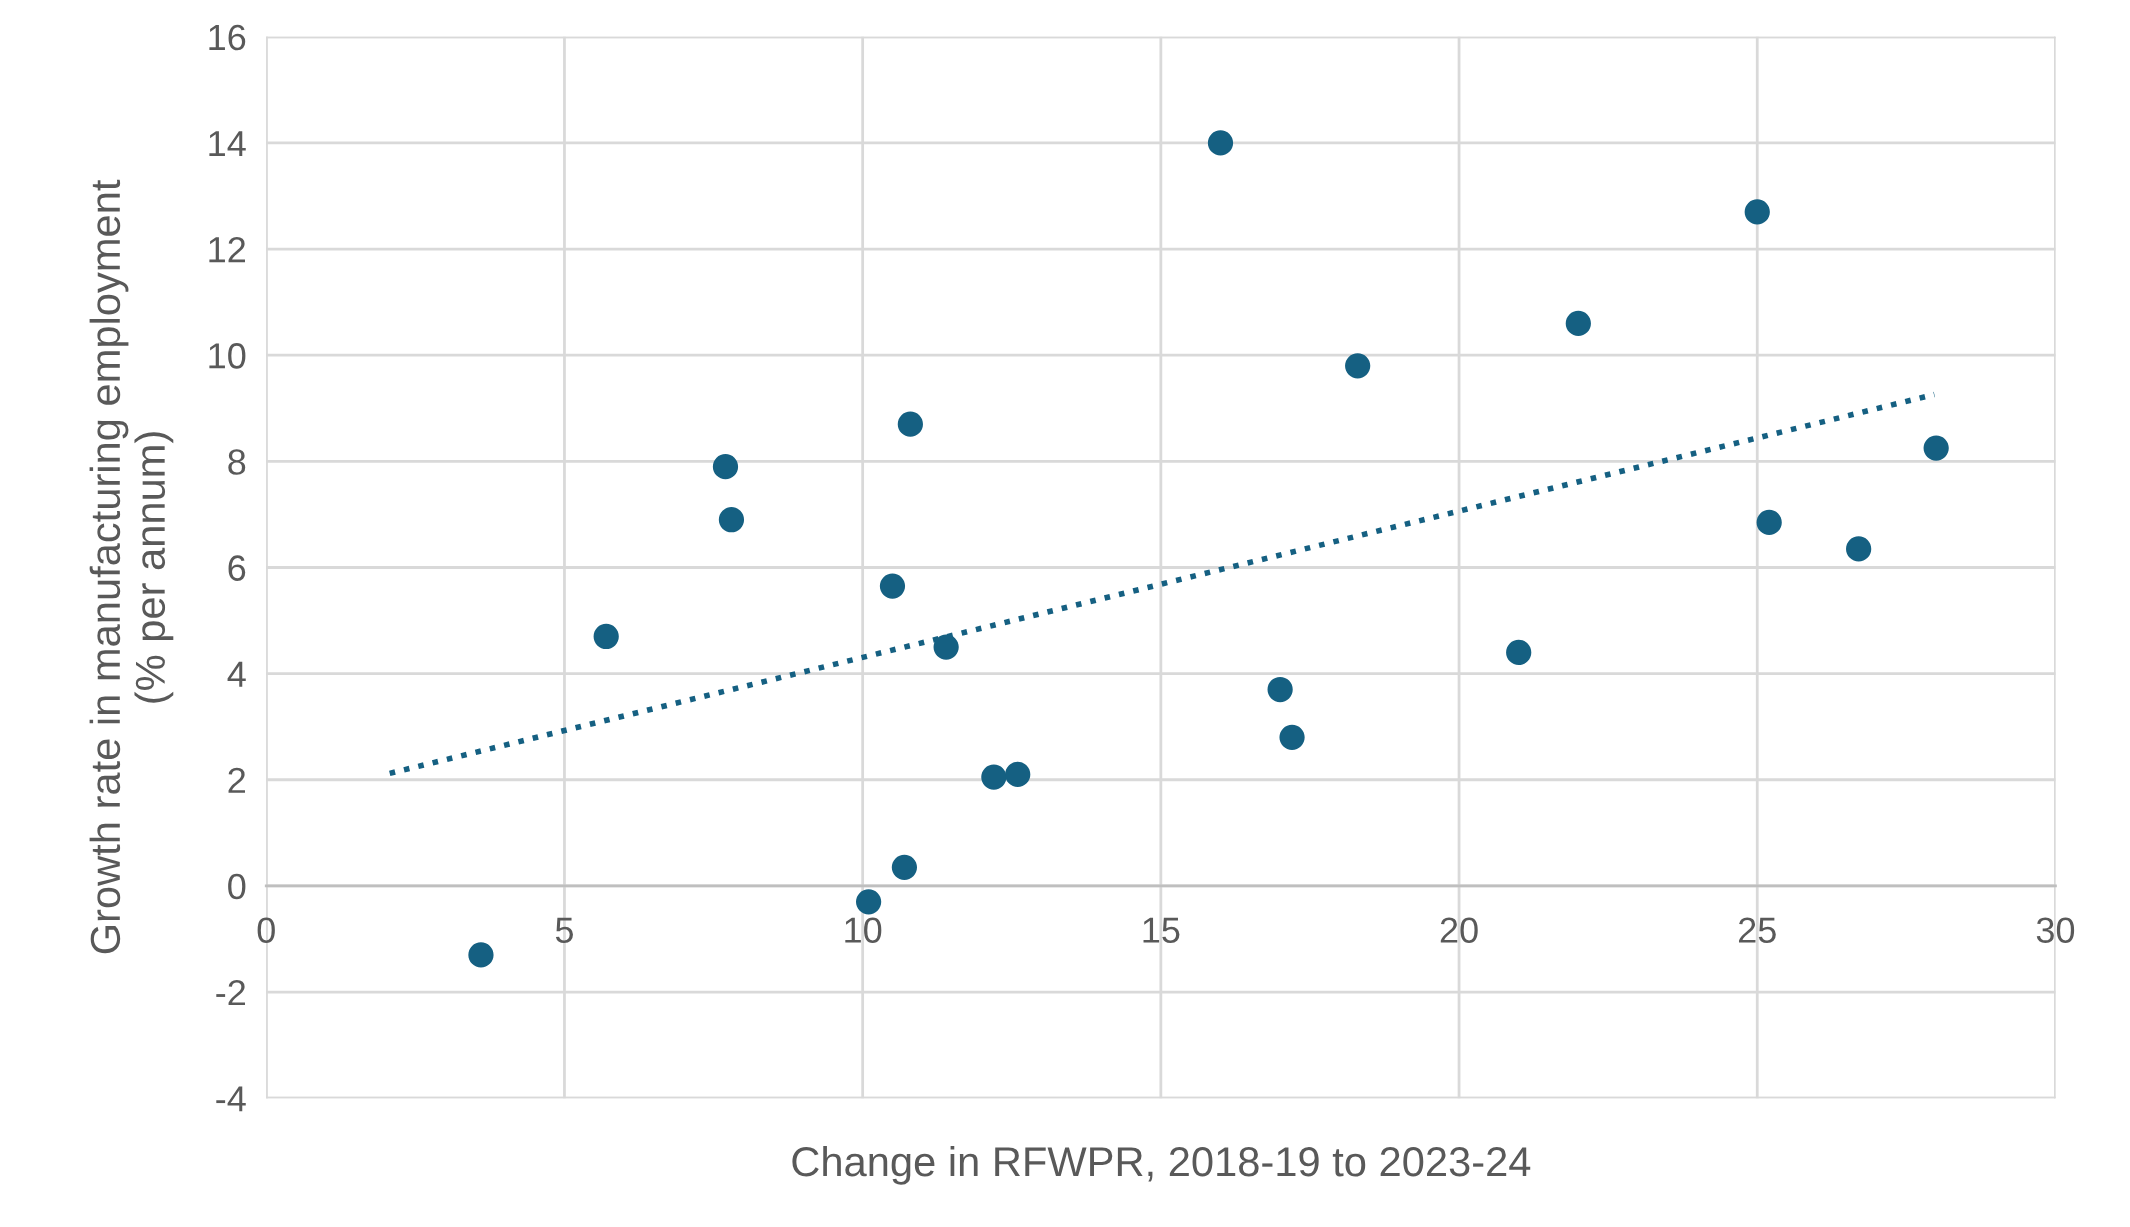  I want to click on x-tick-label: 20, so click(1459, 930).